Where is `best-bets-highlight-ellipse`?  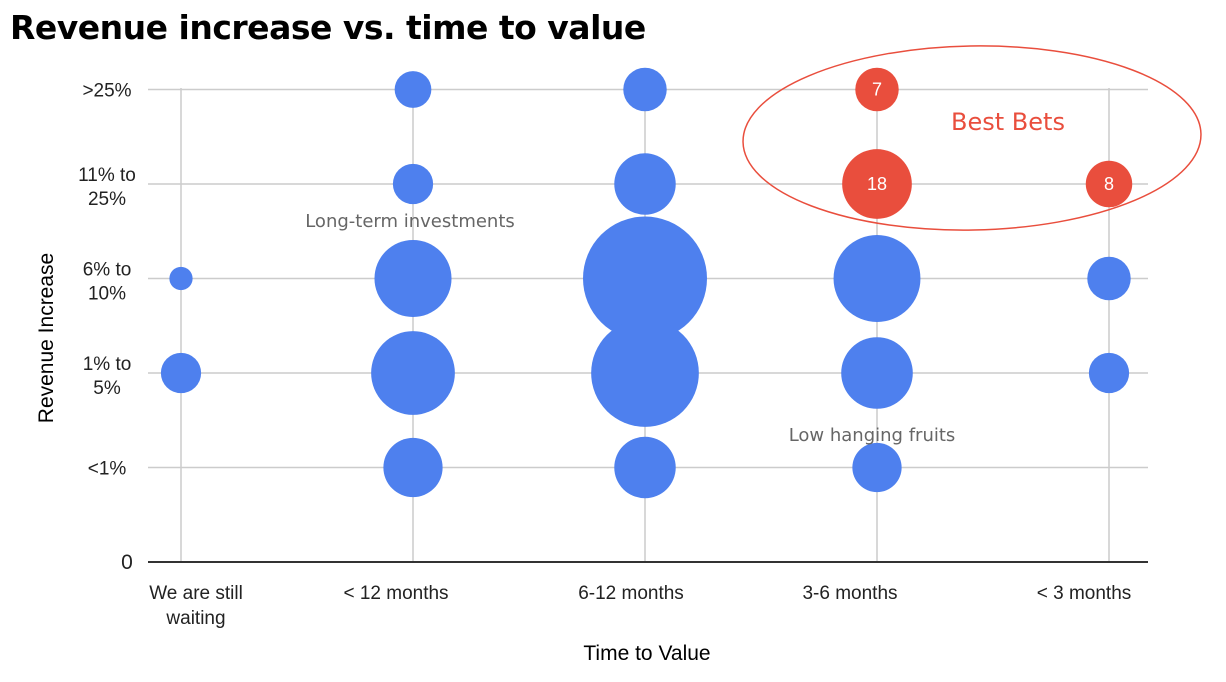 best-bets-highlight-ellipse is located at coordinates (972, 138).